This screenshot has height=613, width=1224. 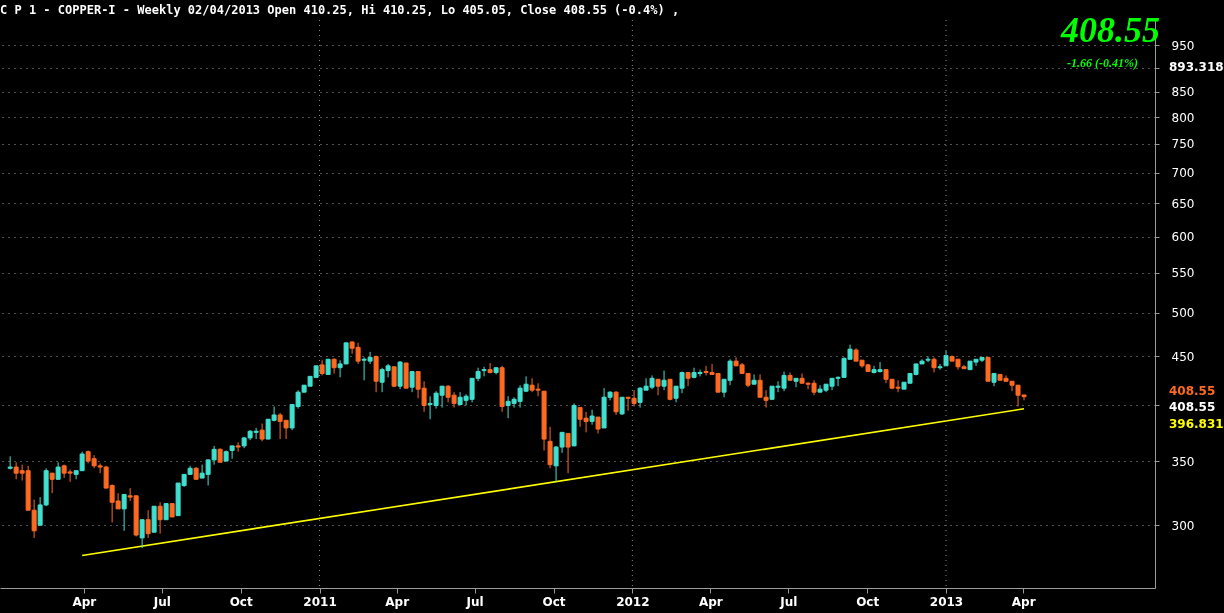 I want to click on y-tick-label: 450, so click(x=1183, y=356).